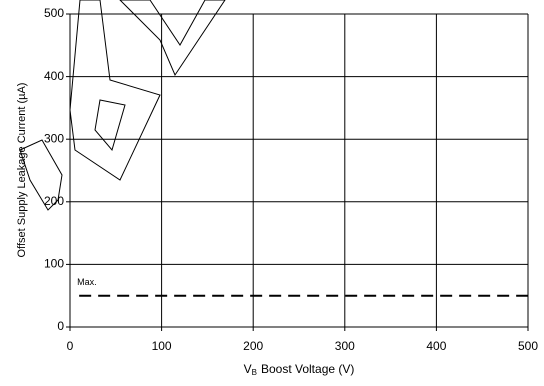 This screenshot has width=544, height=386. Describe the element at coordinates (307, 369) in the screenshot. I see `x-label-text: Boost Voltage (V)` at that location.